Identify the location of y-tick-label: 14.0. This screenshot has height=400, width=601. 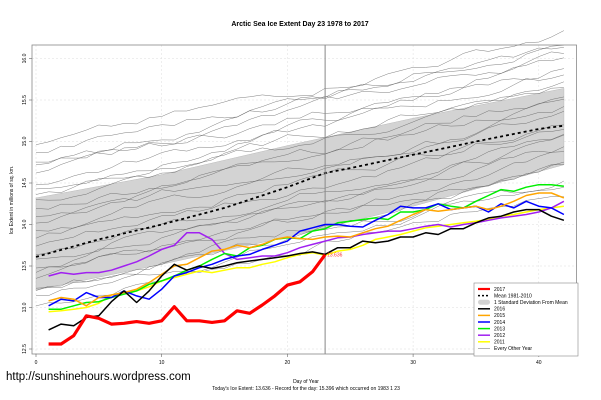
(25, 224).